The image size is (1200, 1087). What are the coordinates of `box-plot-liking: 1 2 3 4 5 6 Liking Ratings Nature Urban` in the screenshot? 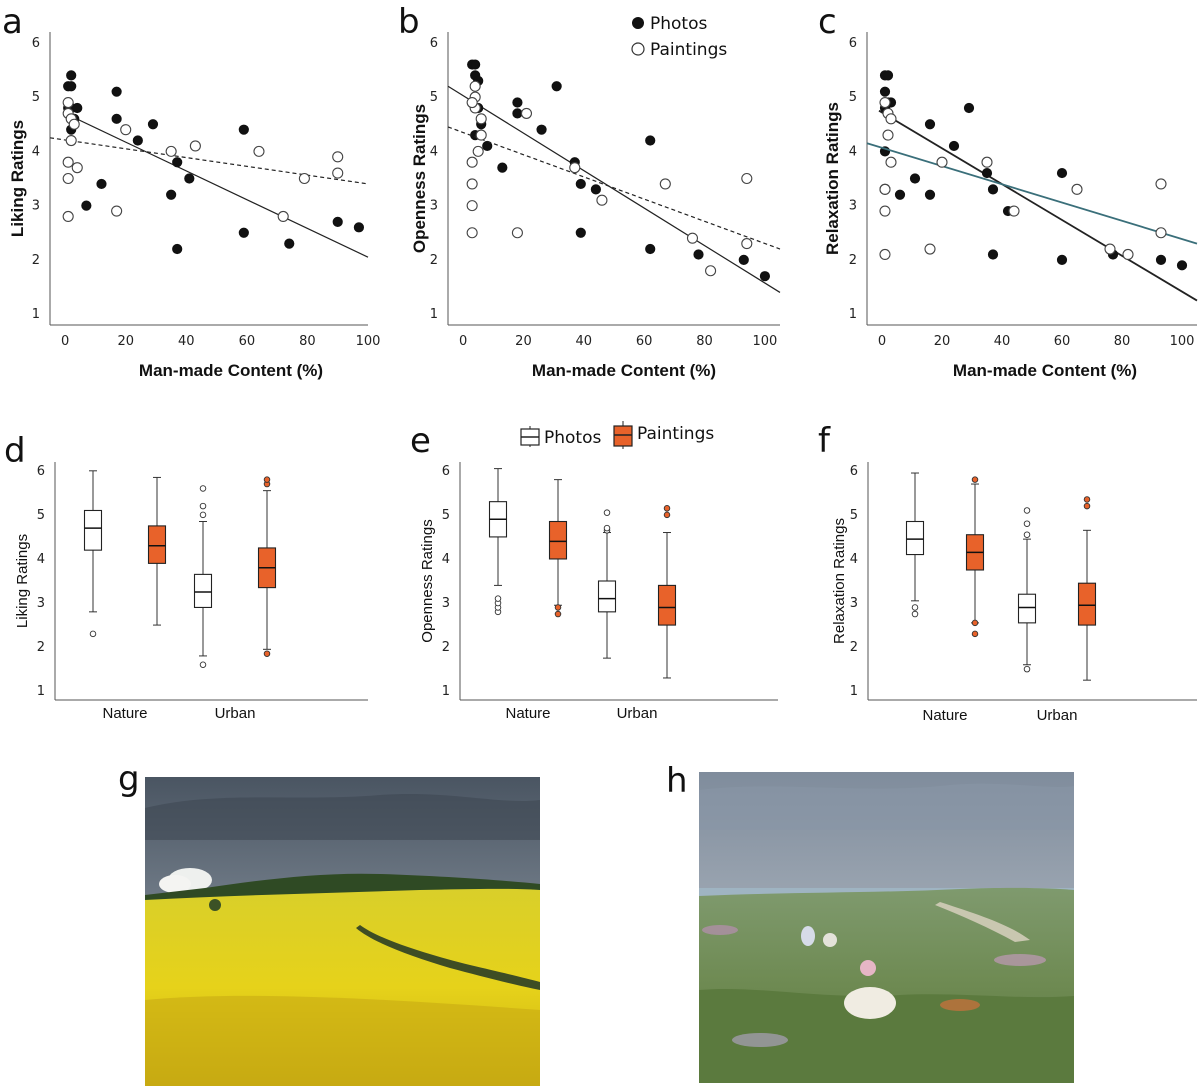 It's located at (191, 592).